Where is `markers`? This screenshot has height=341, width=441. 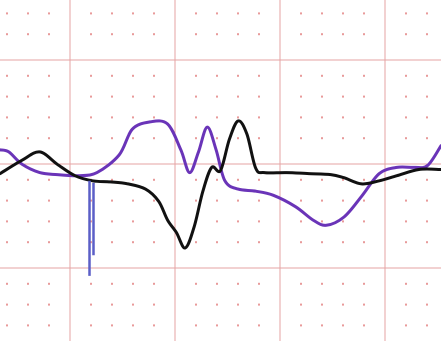
markers is located at coordinates (91, 228).